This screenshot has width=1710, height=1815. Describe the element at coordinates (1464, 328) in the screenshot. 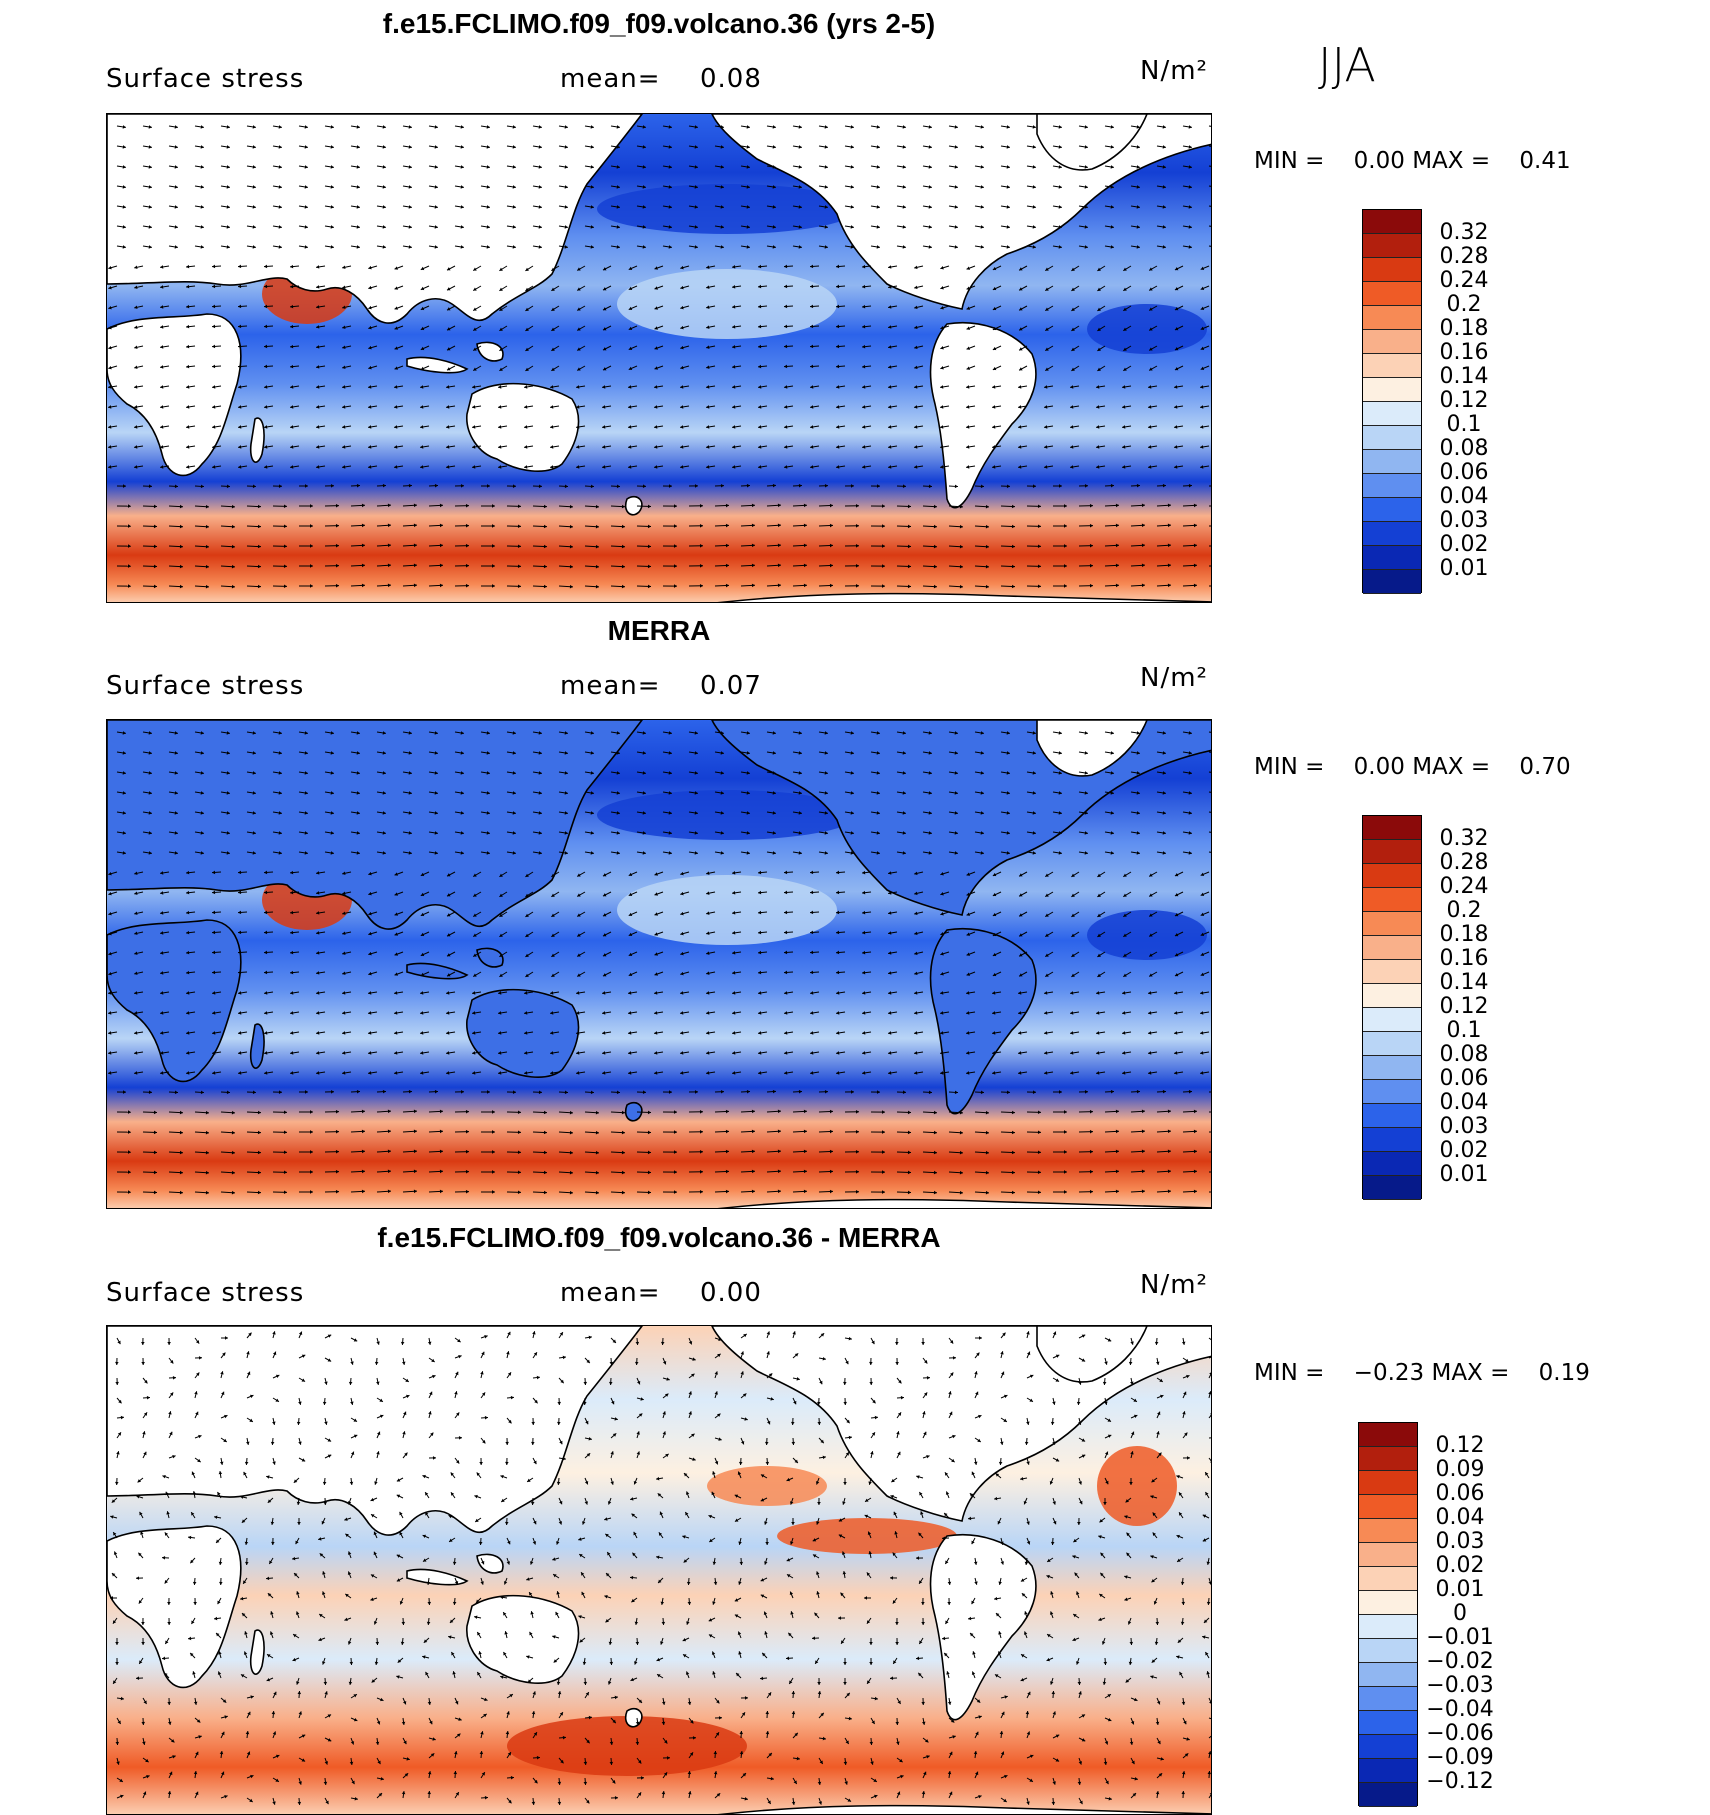

I see `colorbar-tick-label: 0.18` at that location.